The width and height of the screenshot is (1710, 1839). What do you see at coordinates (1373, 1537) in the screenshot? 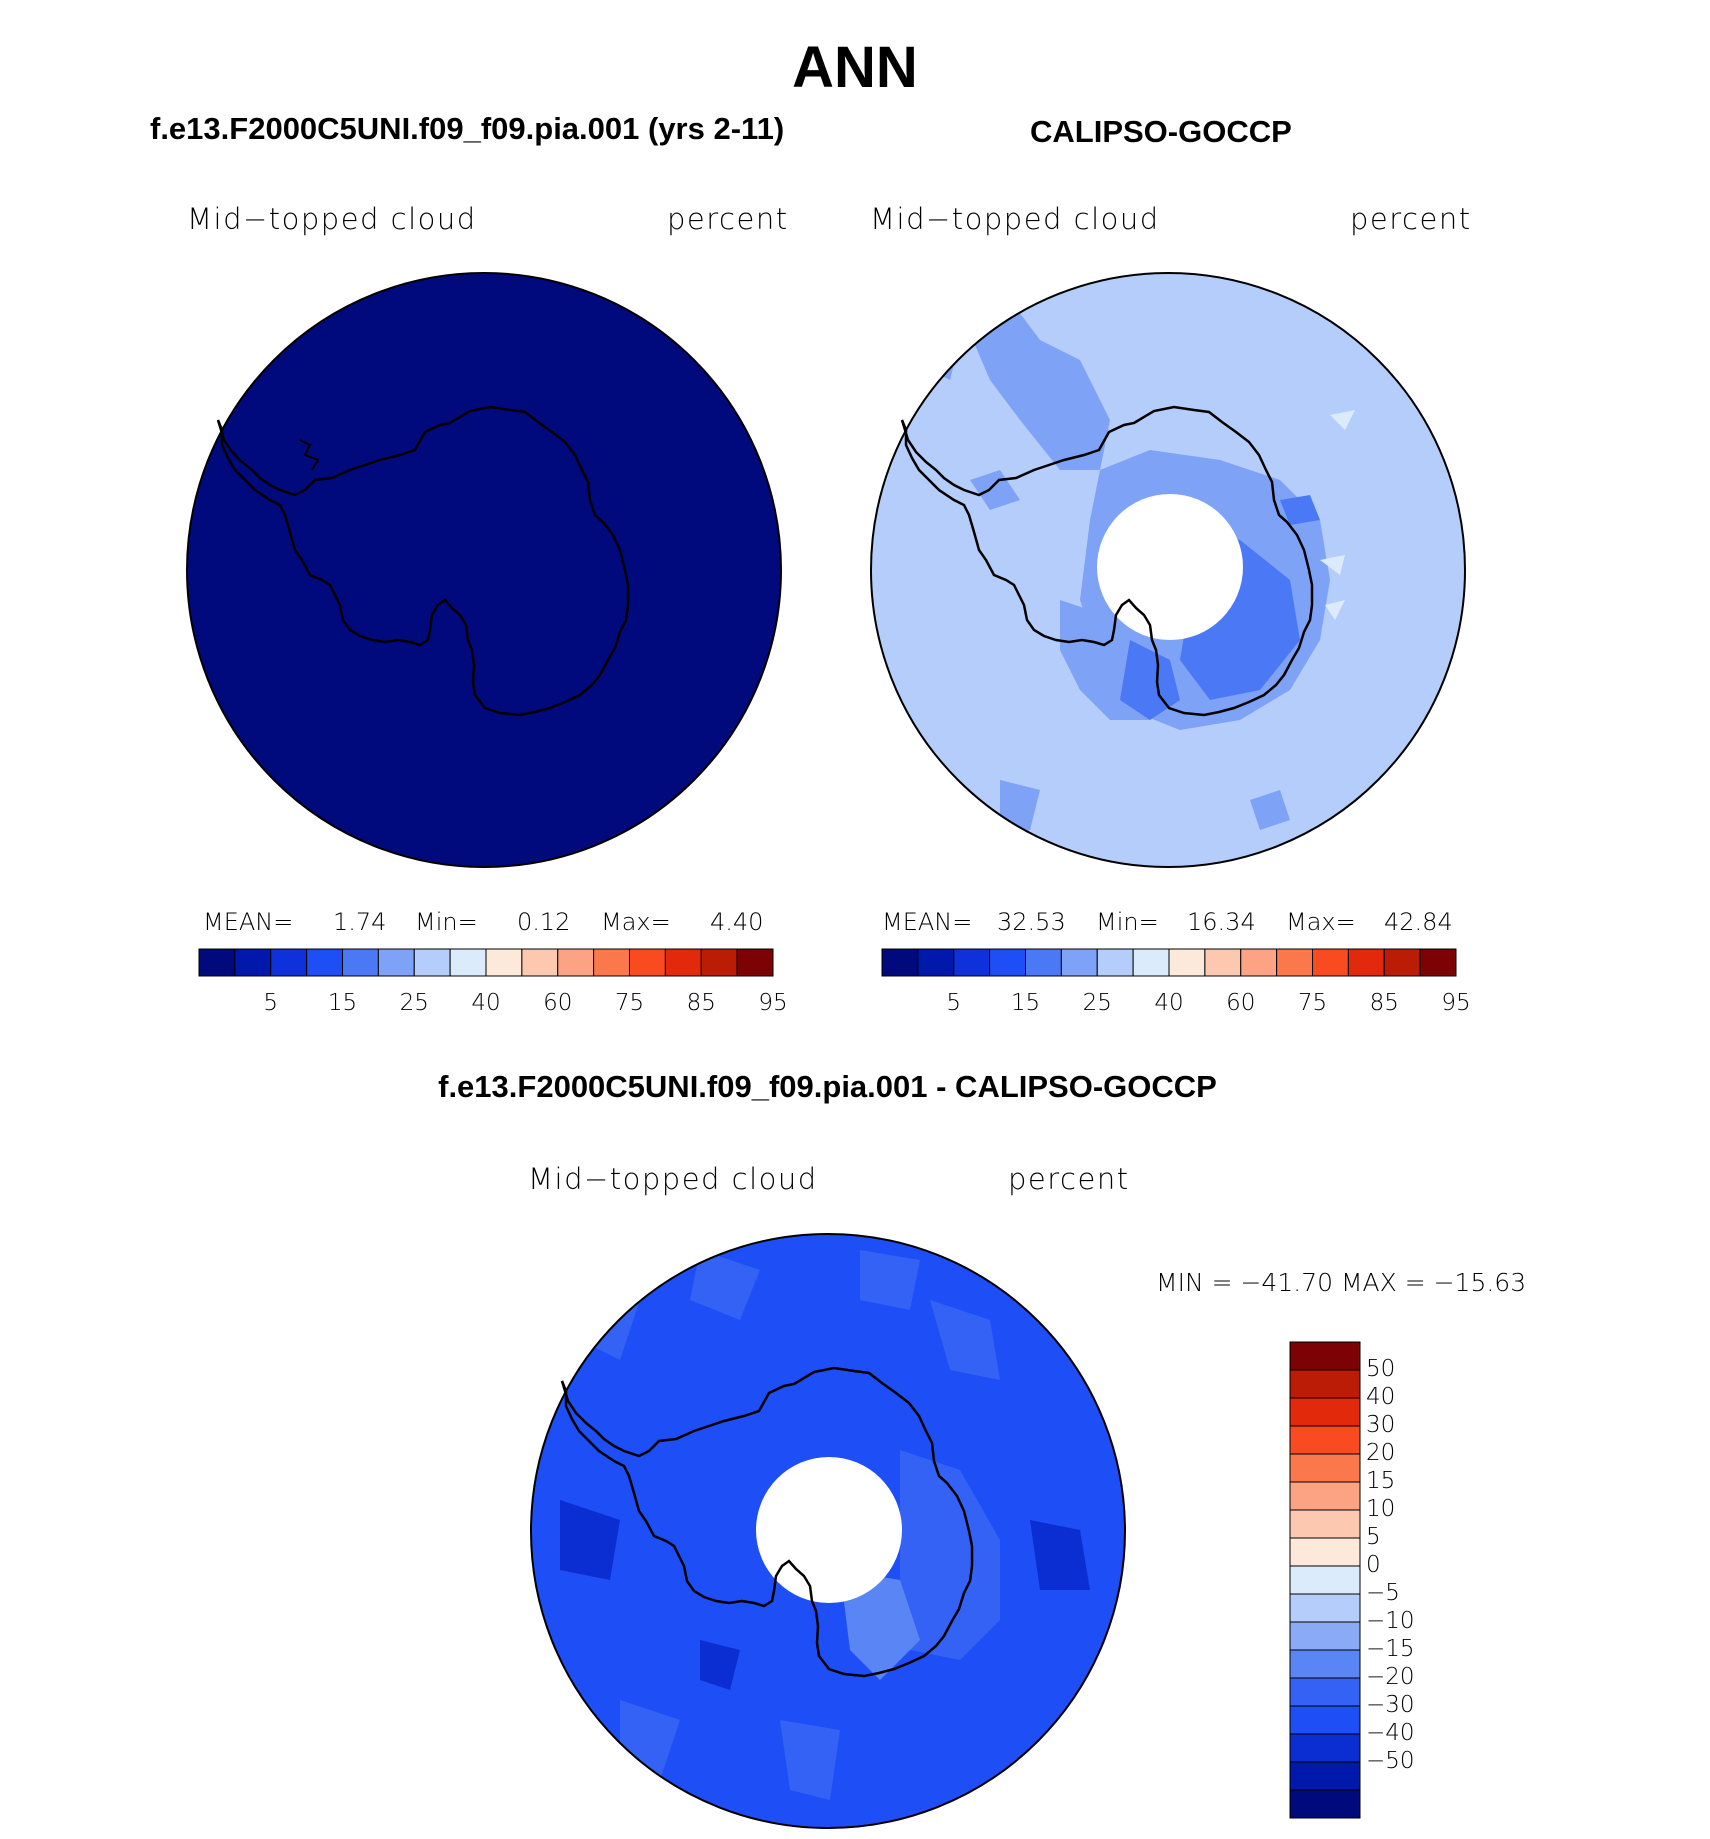
I see `diff-colorbar-tick-label: 5` at bounding box center [1373, 1537].